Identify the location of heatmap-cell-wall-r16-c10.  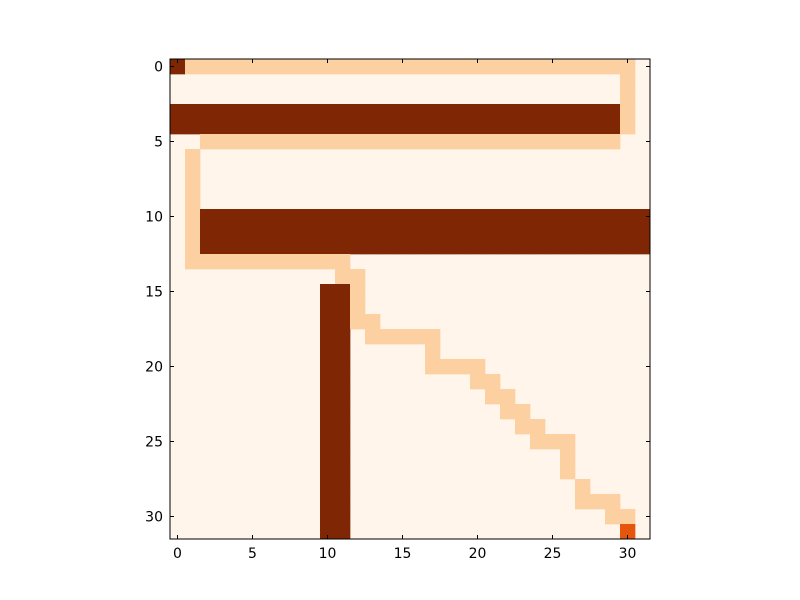
(328, 307).